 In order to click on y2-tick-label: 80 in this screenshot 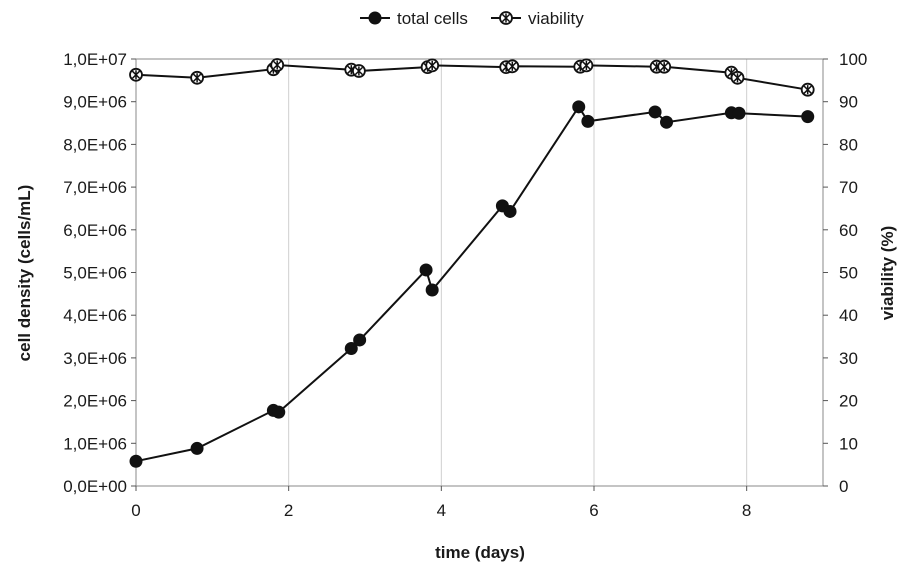, I will do `click(848, 144)`.